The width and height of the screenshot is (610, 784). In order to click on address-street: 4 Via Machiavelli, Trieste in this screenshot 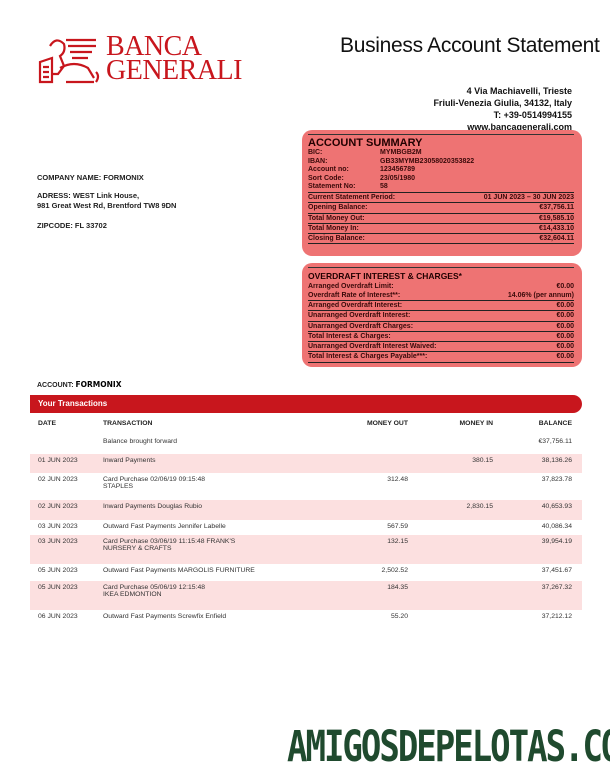, I will do `click(519, 91)`.